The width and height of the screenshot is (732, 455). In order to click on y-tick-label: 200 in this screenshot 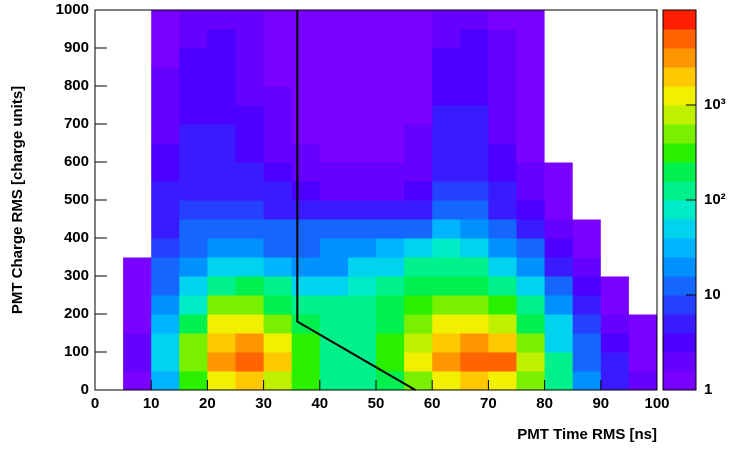, I will do `click(76, 313)`.